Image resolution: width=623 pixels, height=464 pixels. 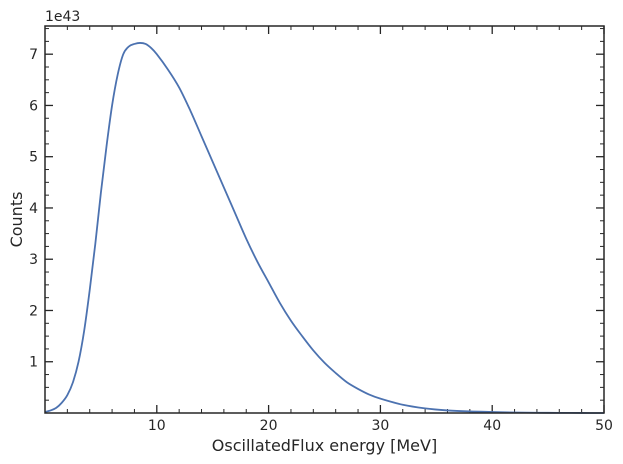 What do you see at coordinates (604, 426) in the screenshot?
I see `x-tick-label: 50` at bounding box center [604, 426].